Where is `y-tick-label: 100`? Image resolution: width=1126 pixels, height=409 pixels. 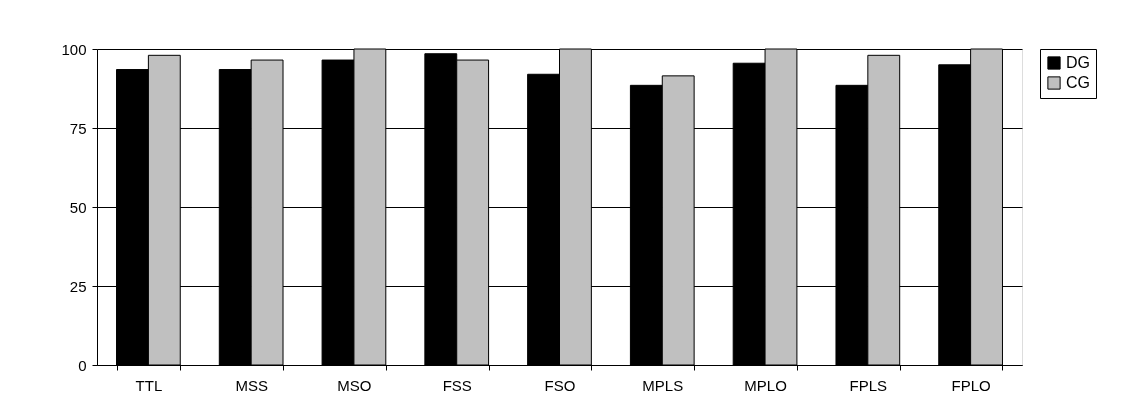
y-tick-label: 100 is located at coordinates (74, 49).